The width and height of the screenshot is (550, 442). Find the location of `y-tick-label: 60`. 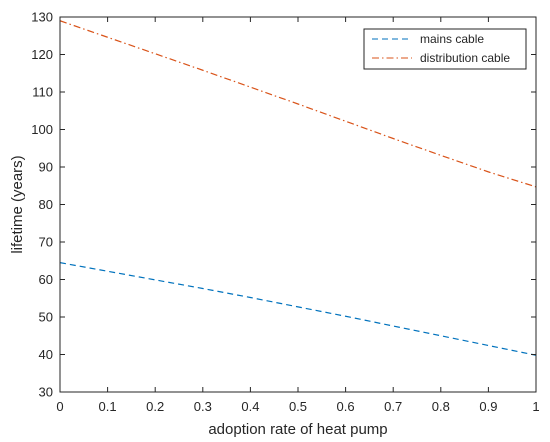

y-tick-label: 60 is located at coordinates (46, 279).